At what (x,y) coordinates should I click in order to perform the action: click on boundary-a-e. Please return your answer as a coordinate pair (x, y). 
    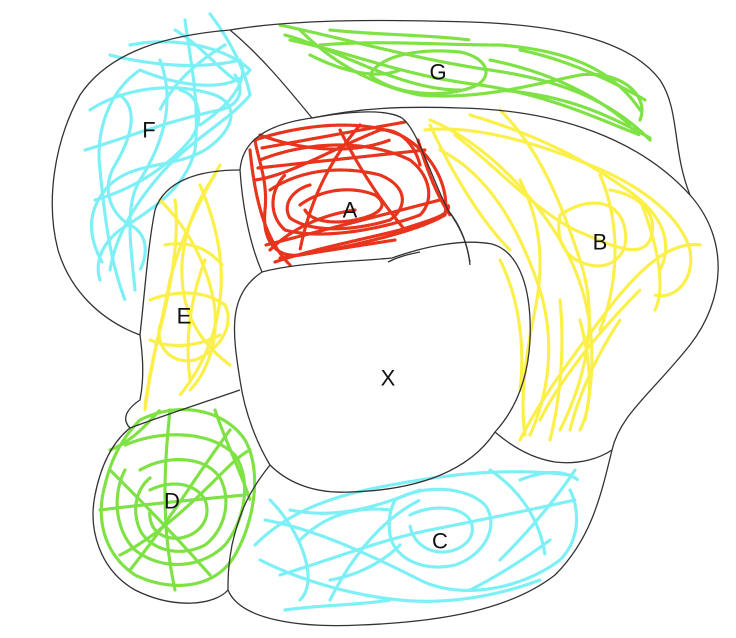
    Looking at the image, I should click on (251, 221).